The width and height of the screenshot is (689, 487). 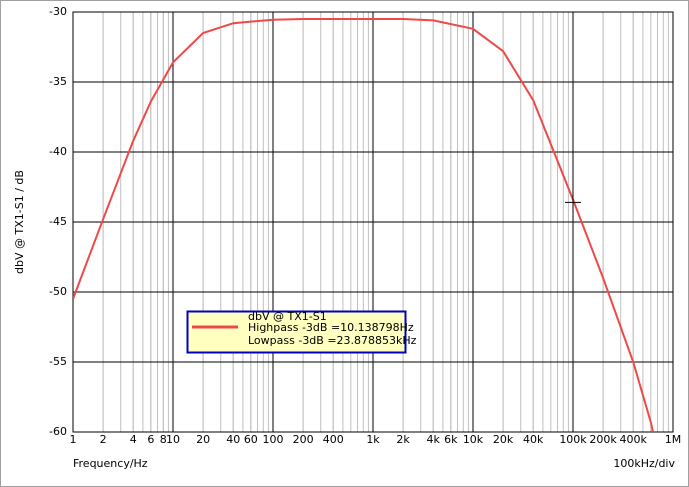 What do you see at coordinates (19, 222) in the screenshot?
I see `y-axis-label: dbV @ TX1-S1 / dB` at bounding box center [19, 222].